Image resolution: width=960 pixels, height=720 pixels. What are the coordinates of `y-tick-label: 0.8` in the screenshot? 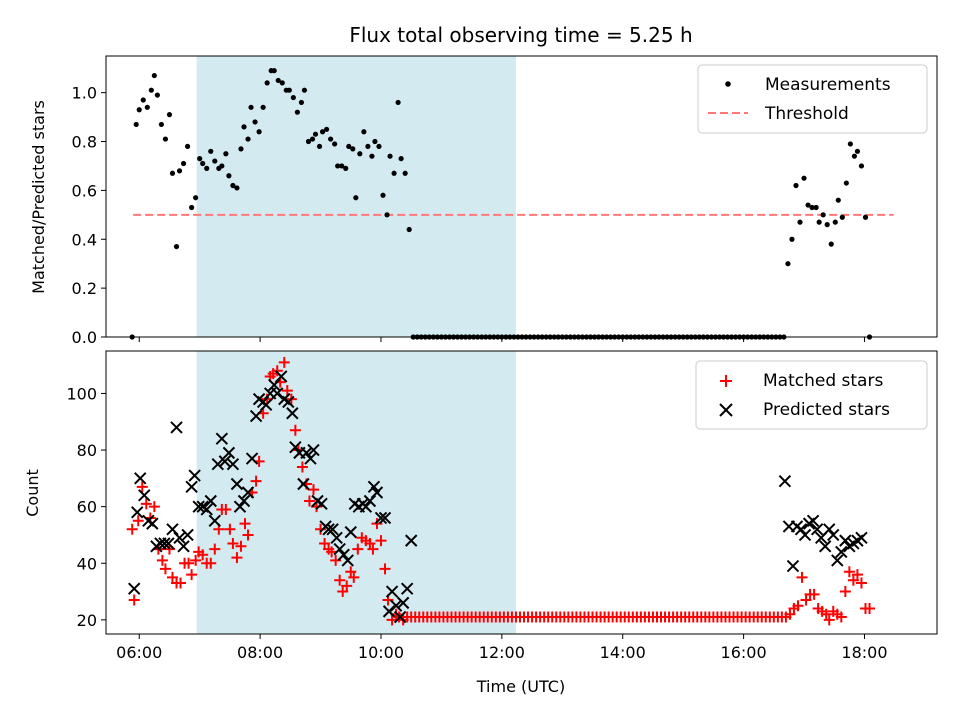 It's located at (84, 142).